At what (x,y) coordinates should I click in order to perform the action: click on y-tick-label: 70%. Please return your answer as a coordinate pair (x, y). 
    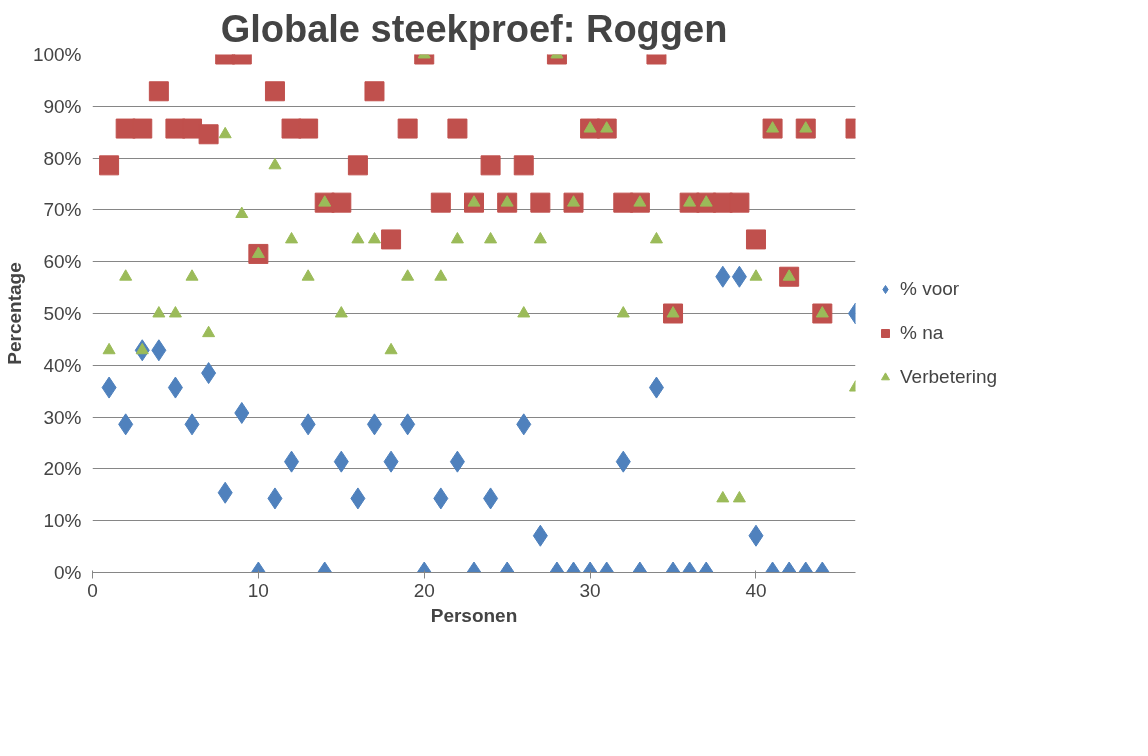
    Looking at the image, I should click on (62, 210).